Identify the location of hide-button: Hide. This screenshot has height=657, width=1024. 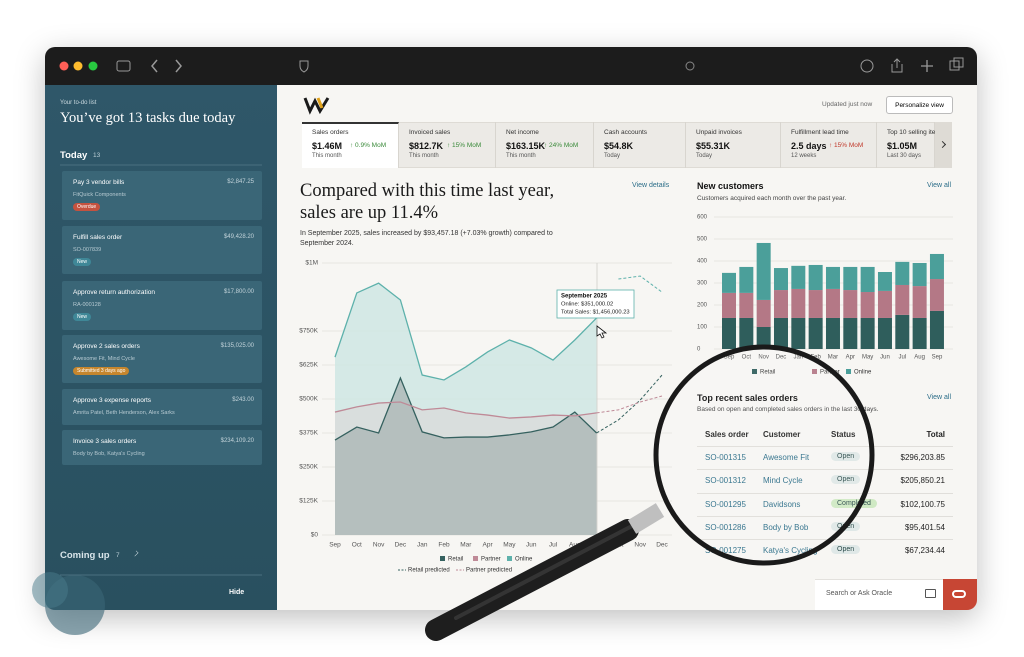
(237, 592).